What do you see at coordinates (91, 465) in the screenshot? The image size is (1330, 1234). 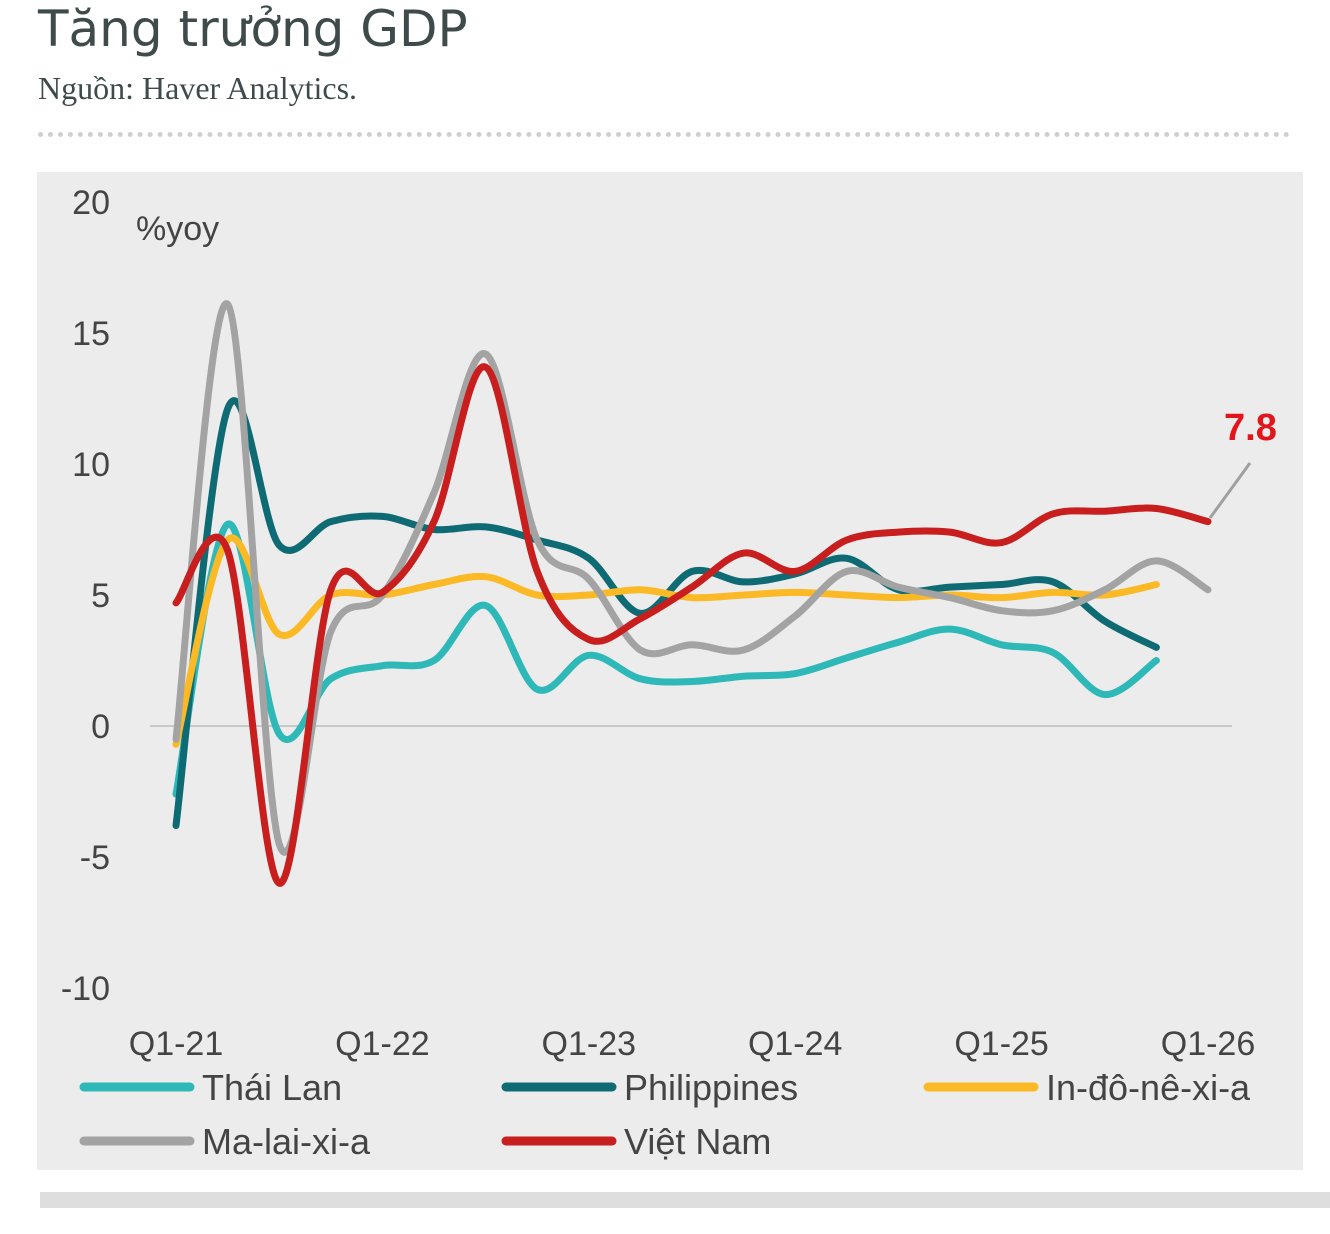 I see `y-tick-label: 10` at bounding box center [91, 465].